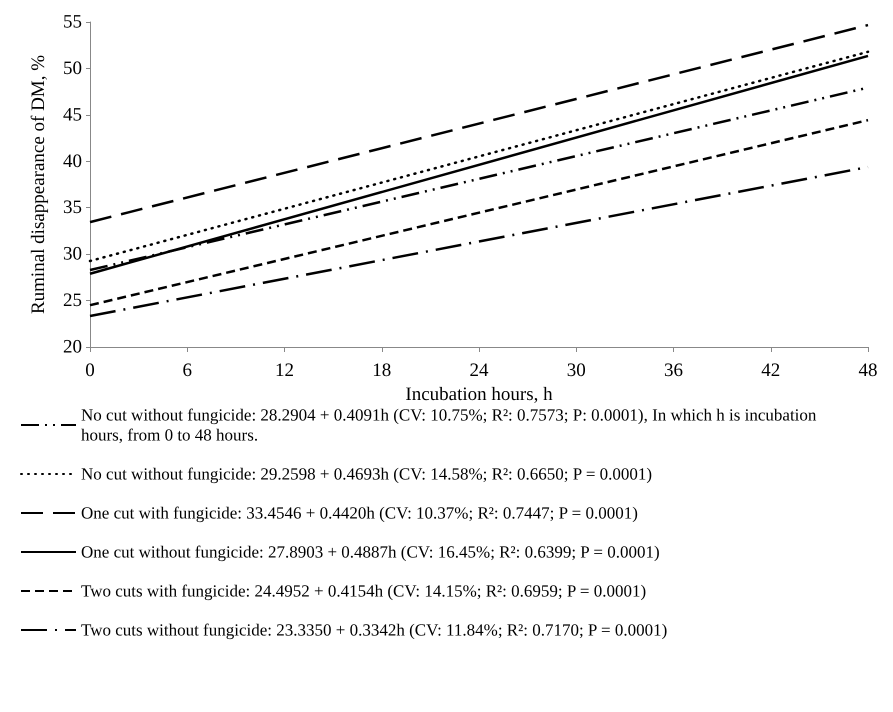  Describe the element at coordinates (576, 370) in the screenshot. I see `x-tick-label: 30` at that location.